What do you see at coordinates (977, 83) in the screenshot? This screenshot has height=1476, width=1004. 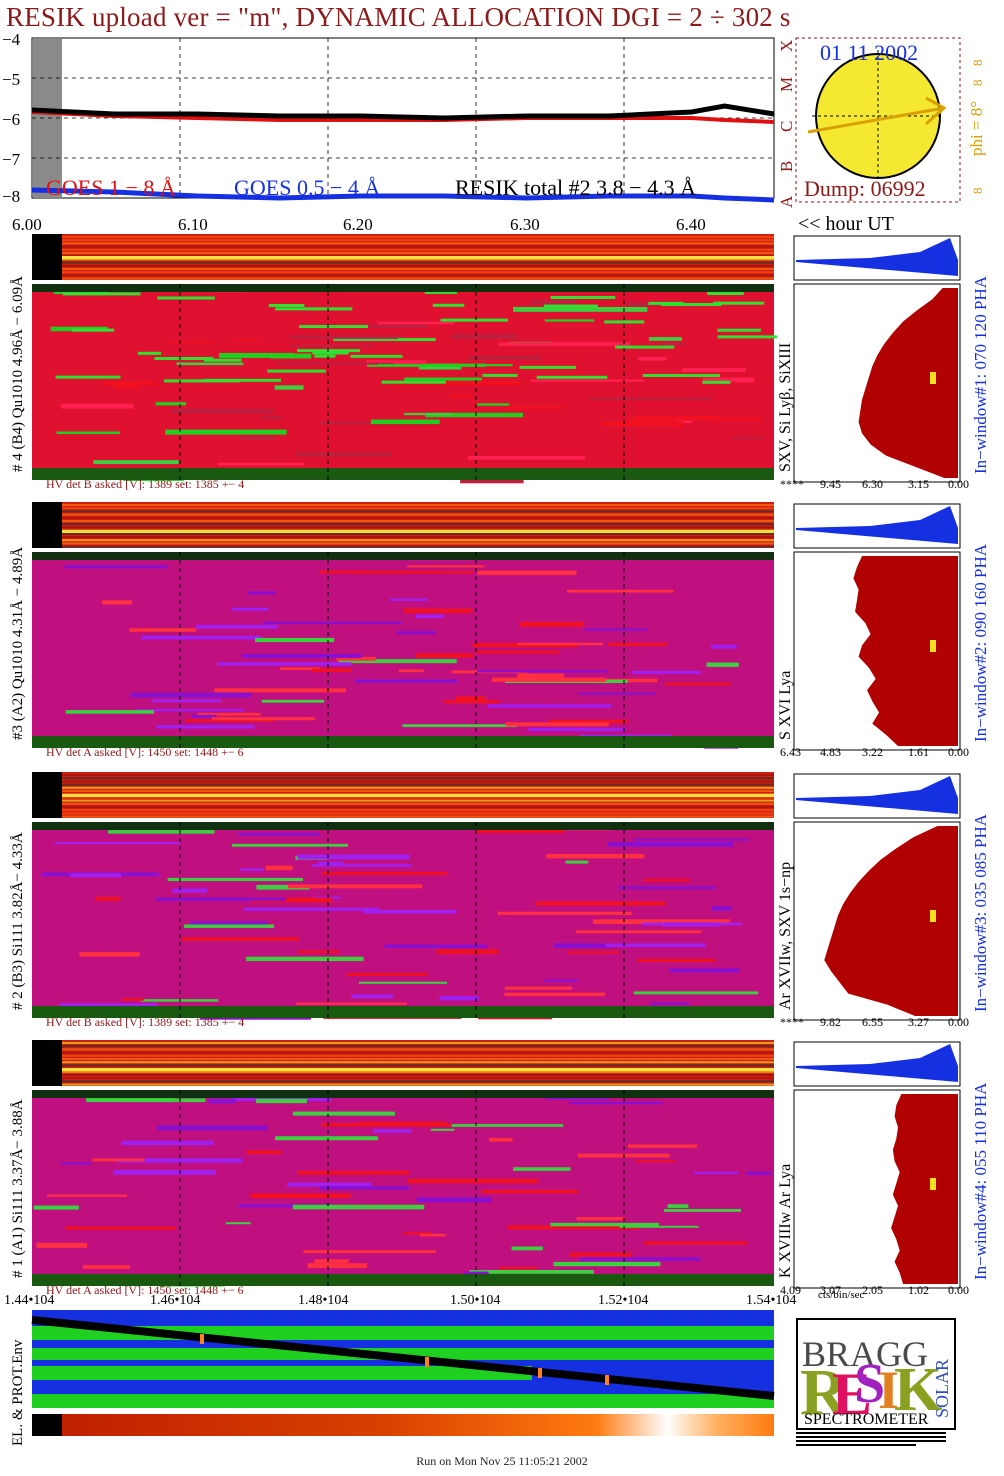 I see `phi-mark: 8` at bounding box center [977, 83].